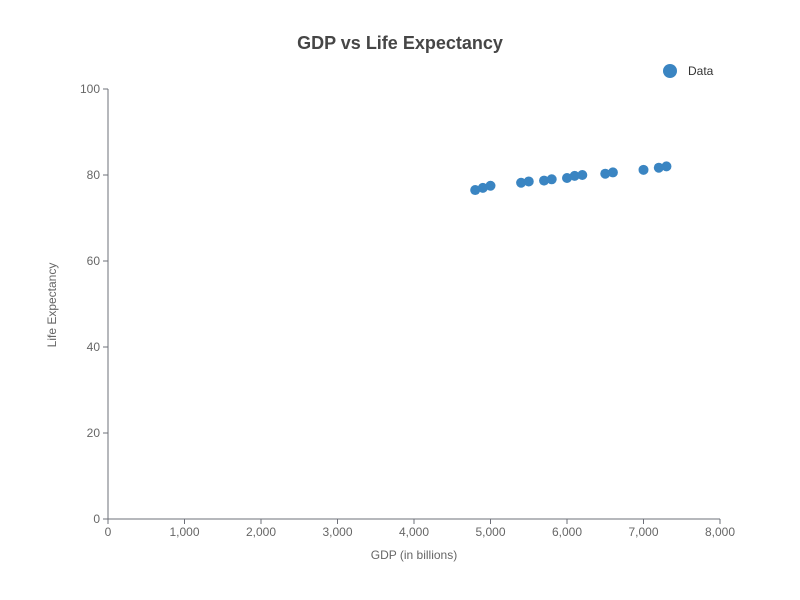 Image resolution: width=800 pixels, height=600 pixels. What do you see at coordinates (52, 305) in the screenshot?
I see `y-axis-label: Life Expectancy` at bounding box center [52, 305].